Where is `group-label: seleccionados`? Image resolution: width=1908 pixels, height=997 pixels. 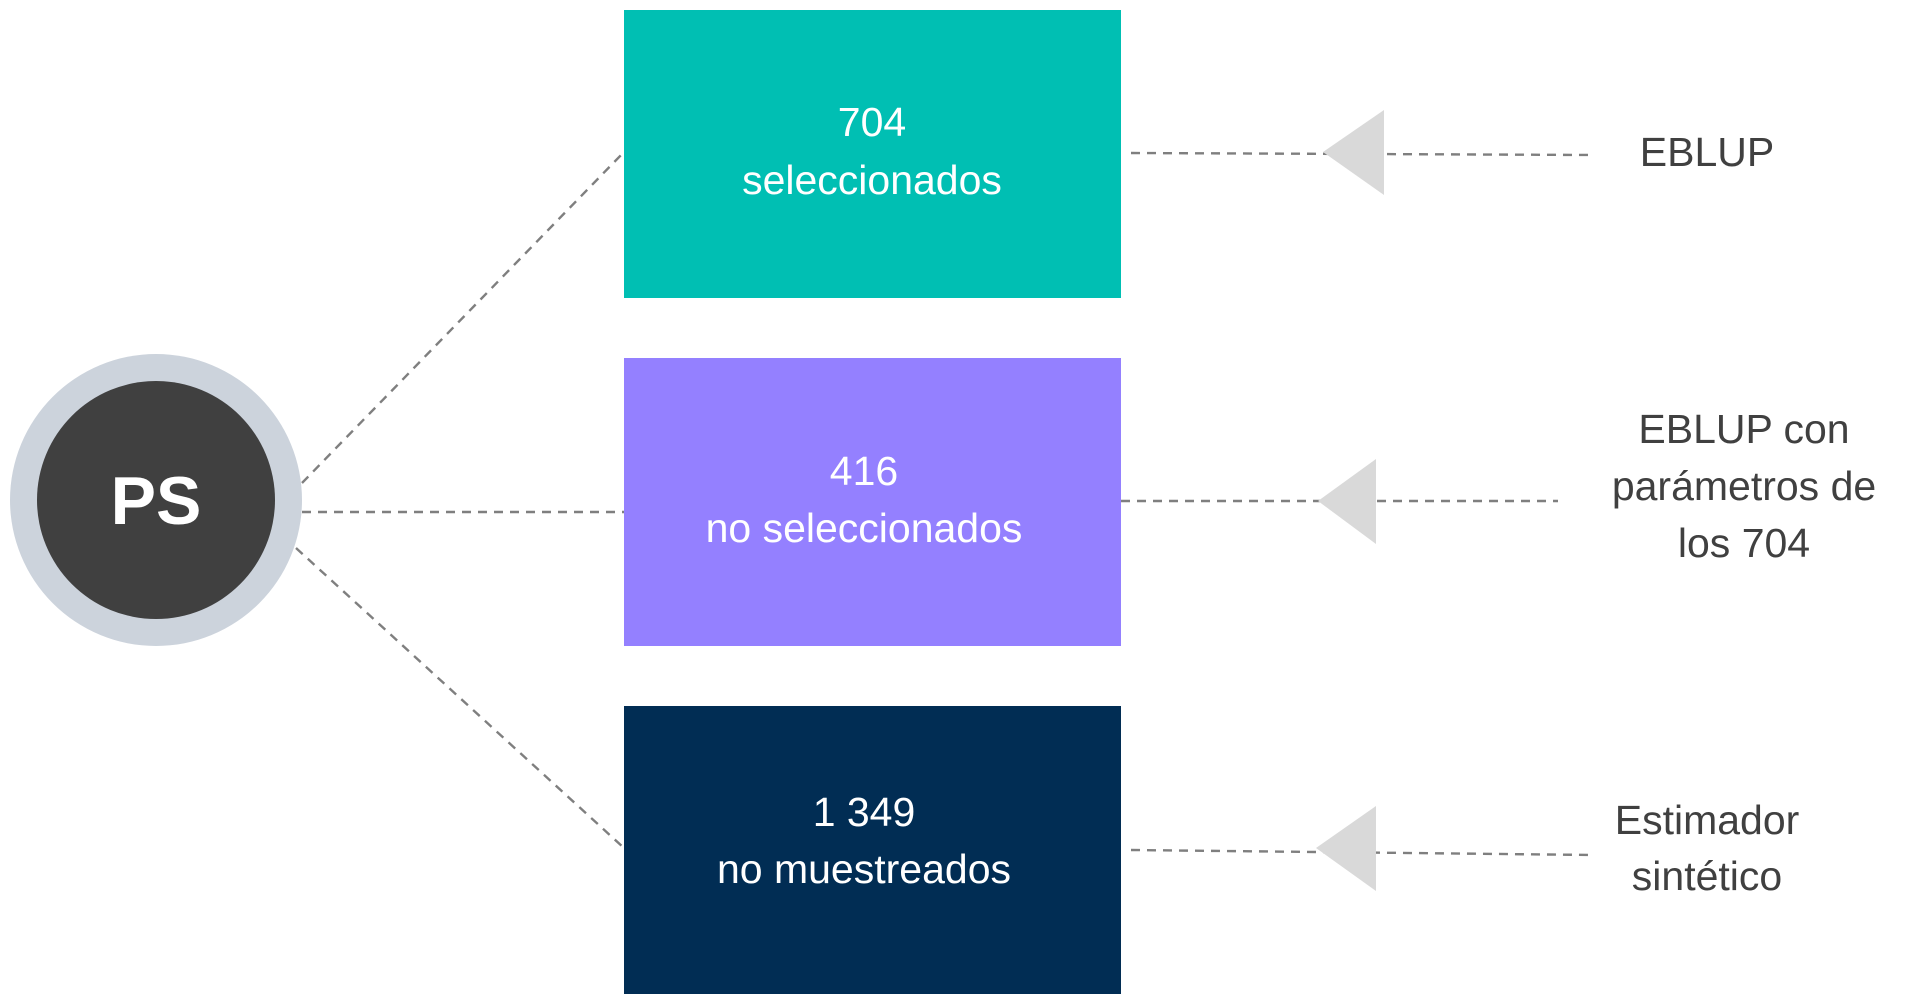
group-label: seleccionados is located at coordinates (872, 180).